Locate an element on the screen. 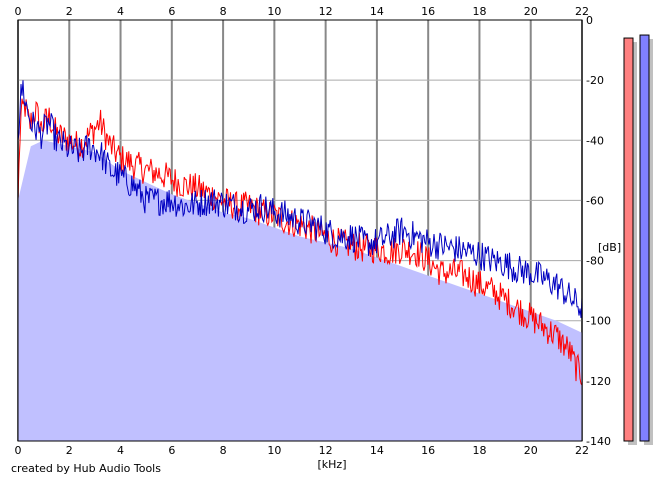 Image resolution: width=664 pixels, height=481 pixels. x-tick-label-bottom: 10 is located at coordinates (274, 450).